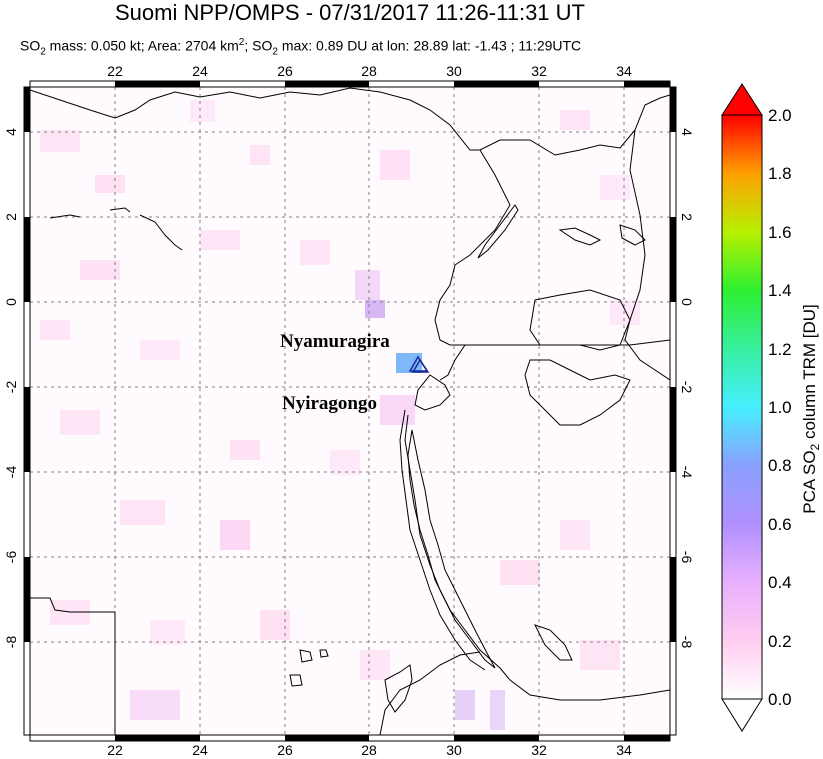 The height and width of the screenshot is (759, 823). I want to click on lon-label-bottom: 26, so click(285, 750).